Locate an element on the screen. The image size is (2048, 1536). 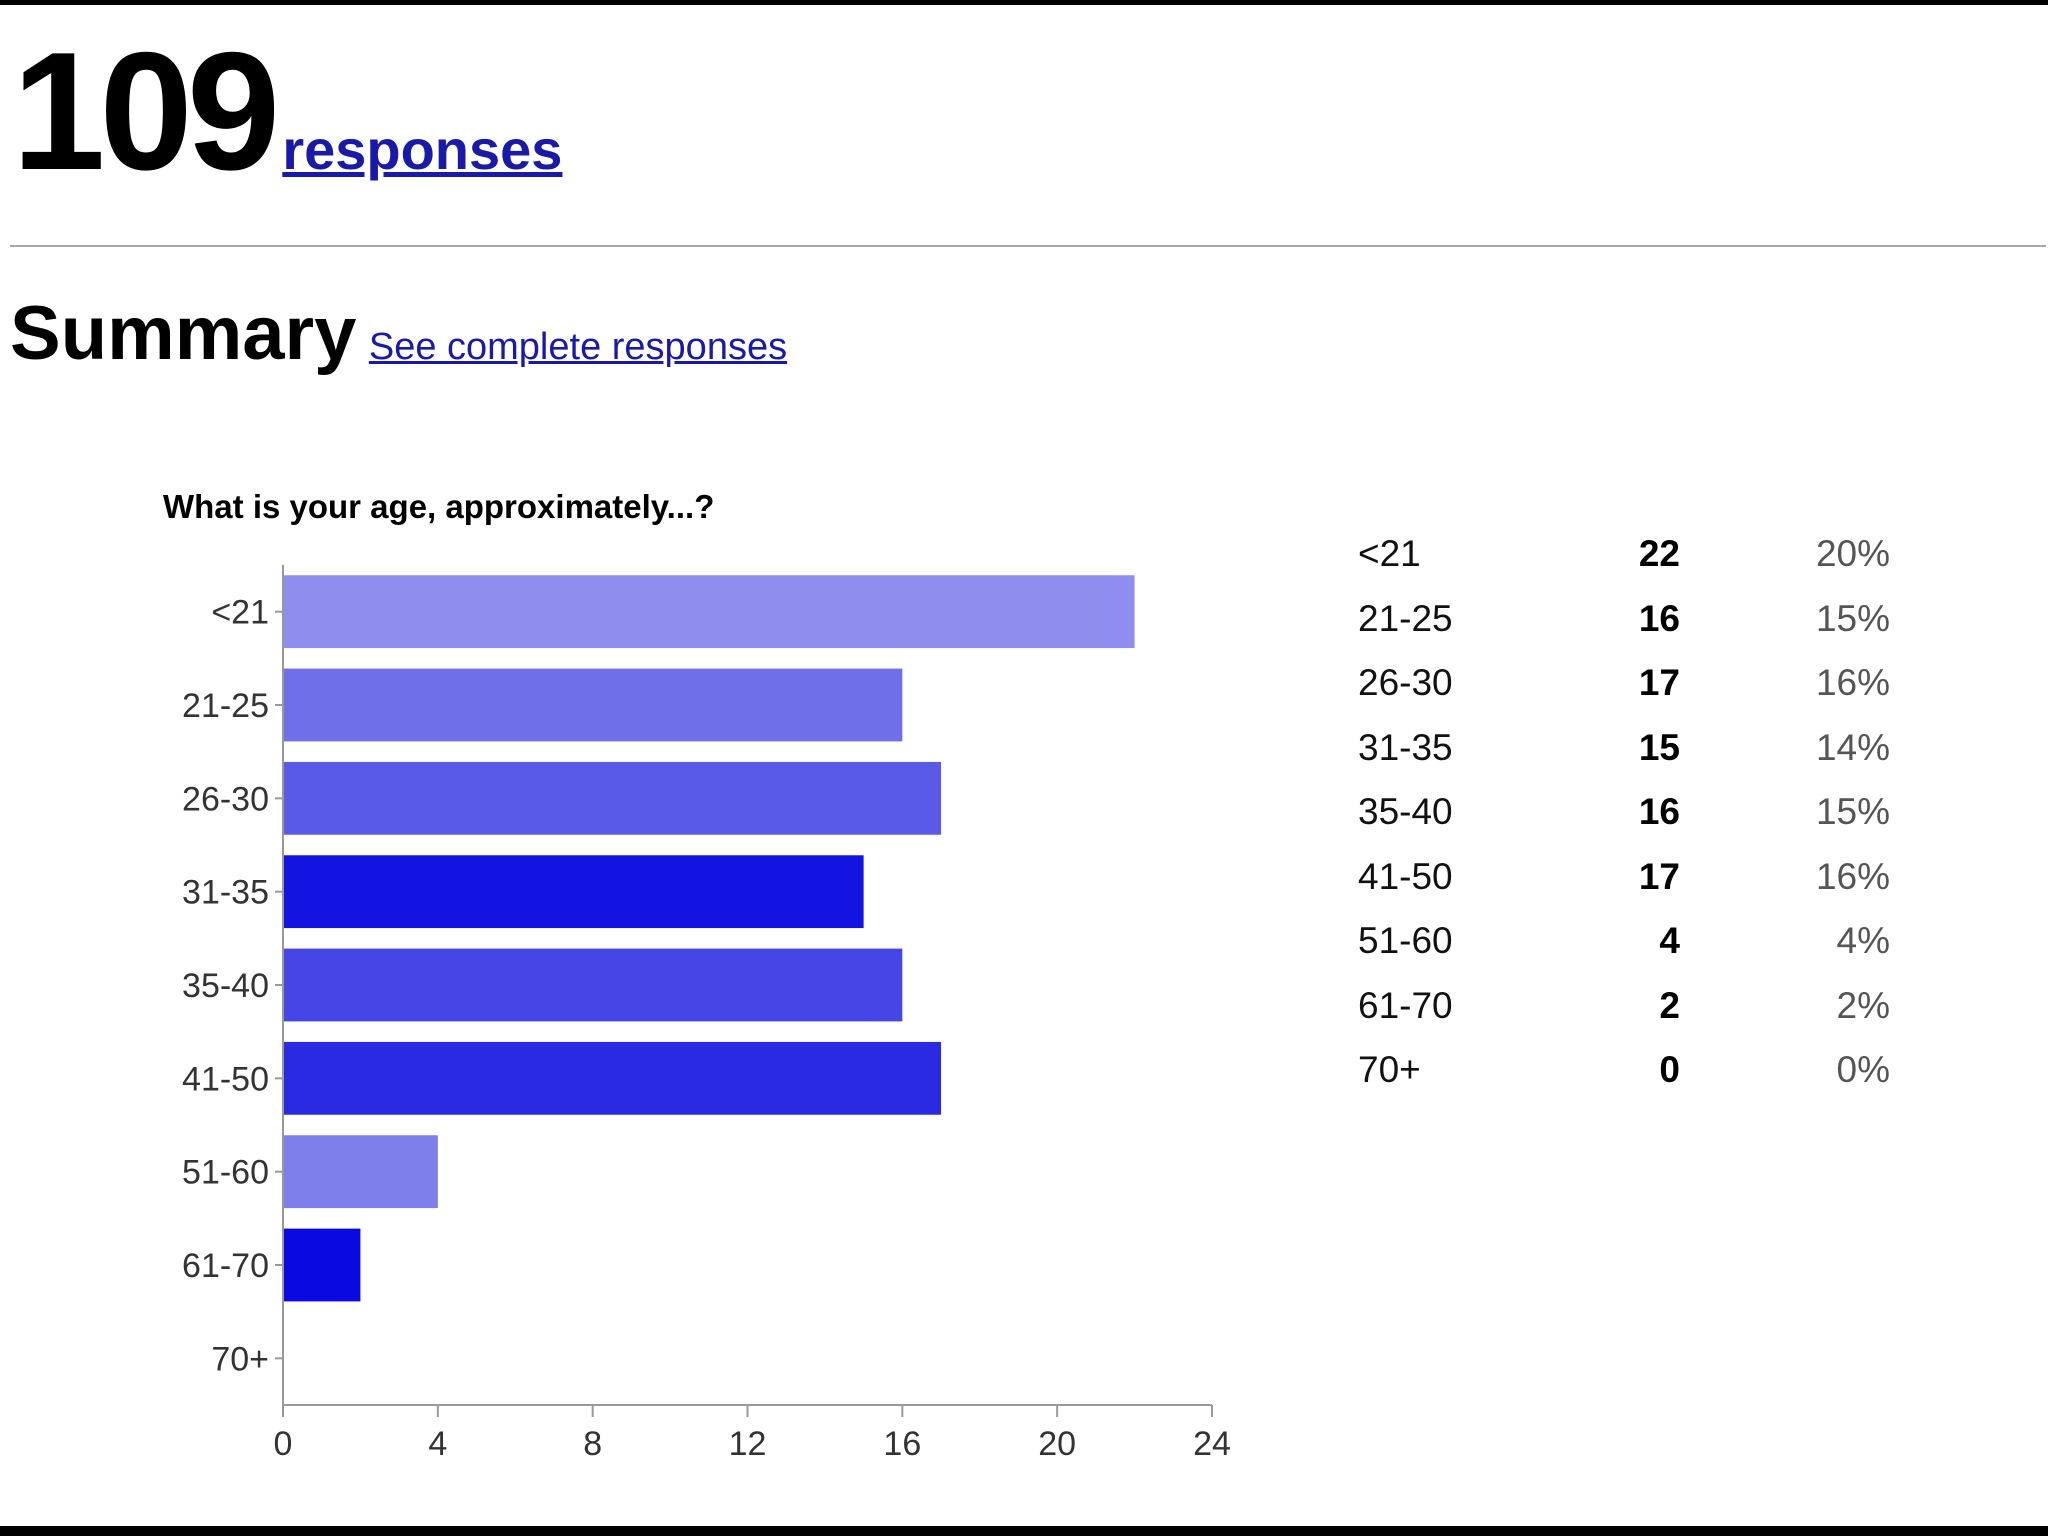
summary-row: Summary See complete responses is located at coordinates (398, 333).